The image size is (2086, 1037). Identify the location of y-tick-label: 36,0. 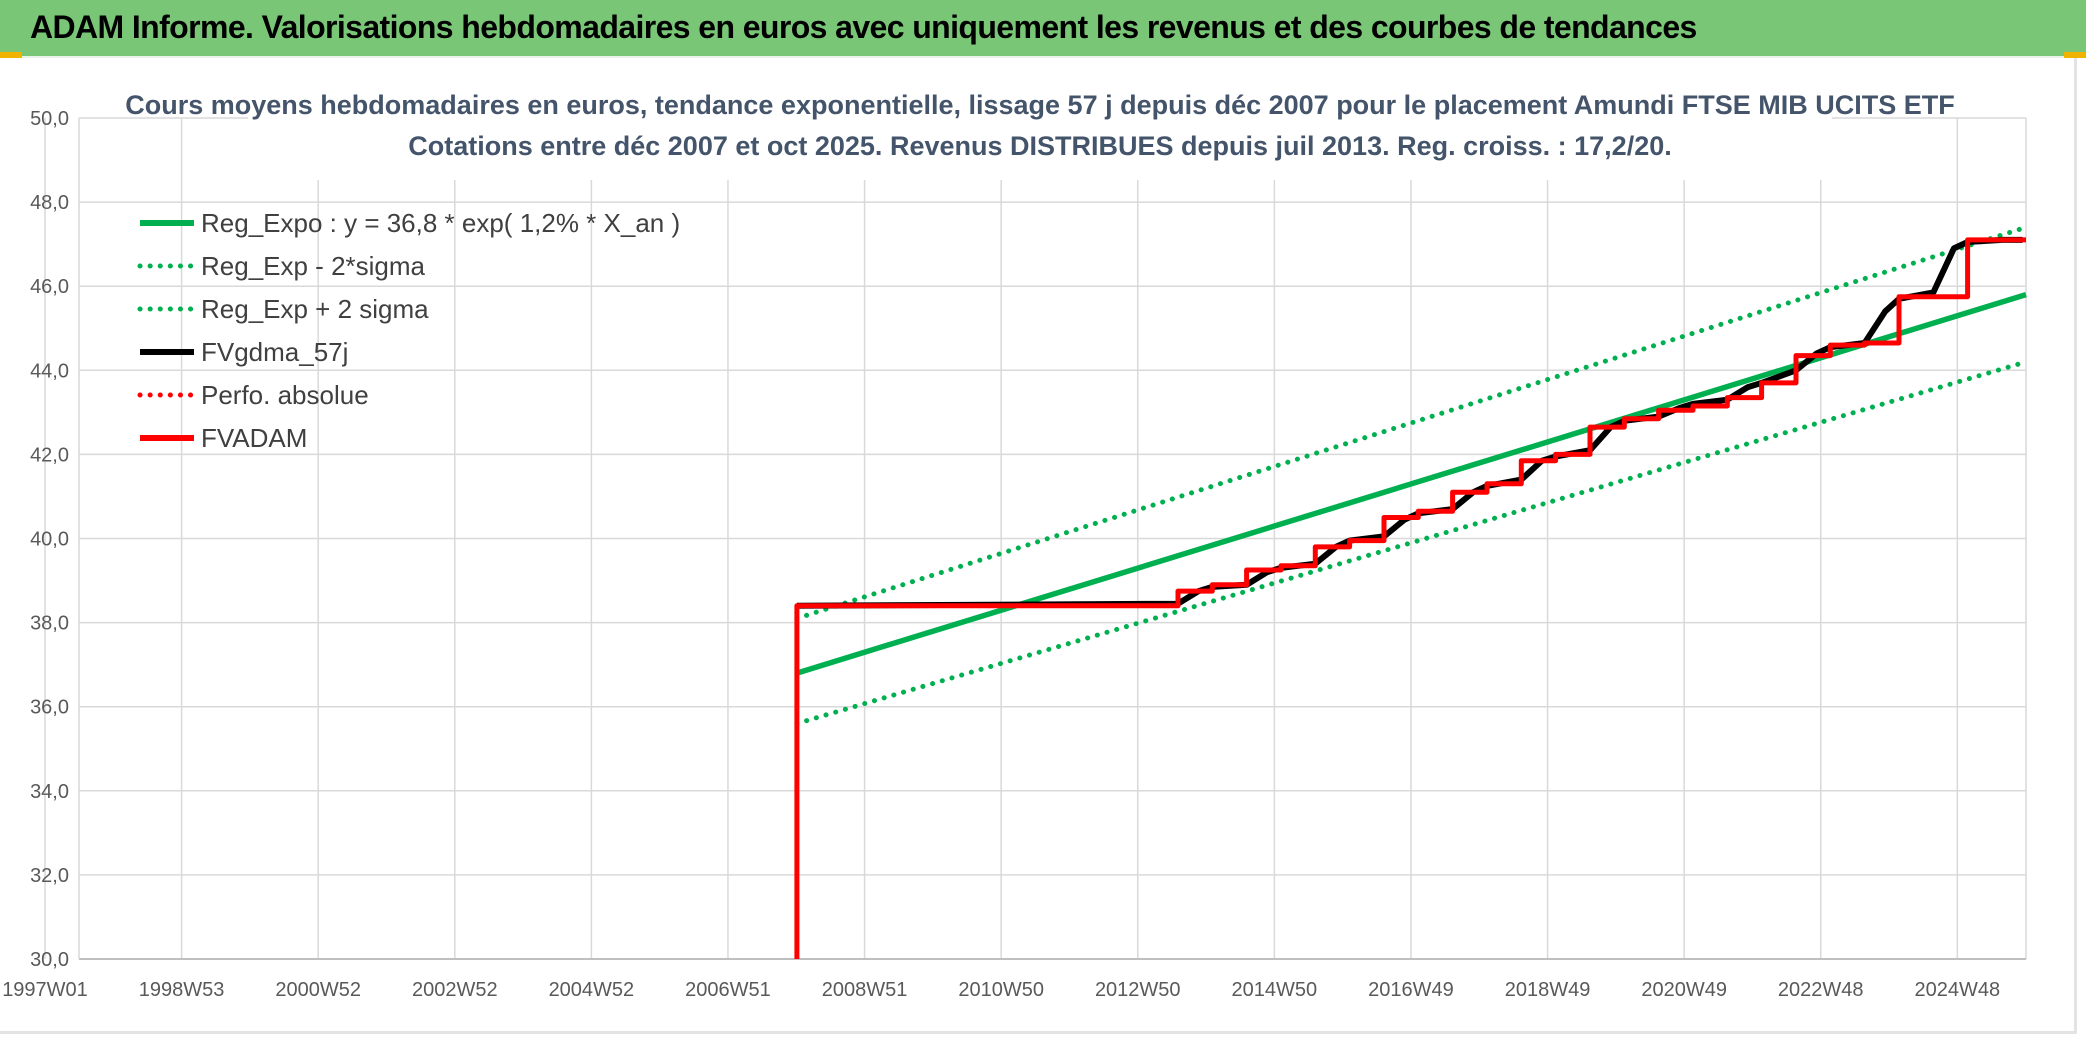
(49, 708).